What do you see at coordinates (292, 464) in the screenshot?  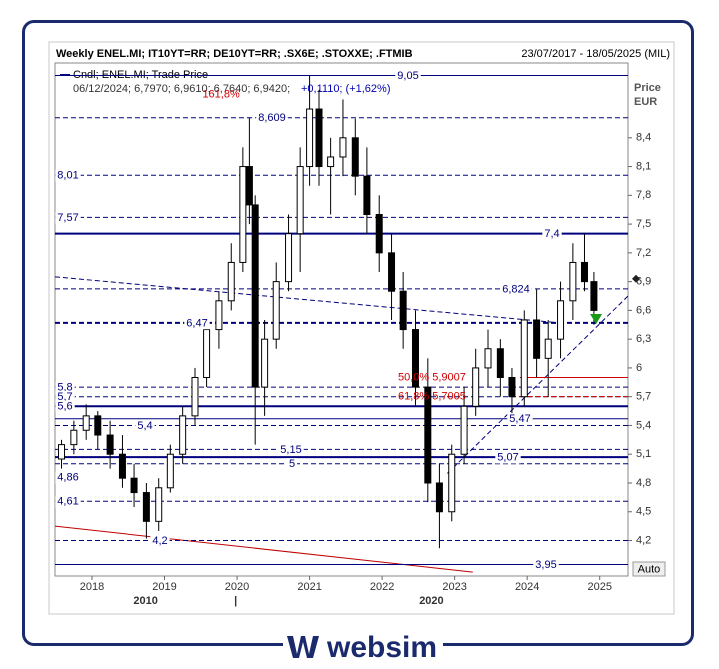 I see `level-label: 5` at bounding box center [292, 464].